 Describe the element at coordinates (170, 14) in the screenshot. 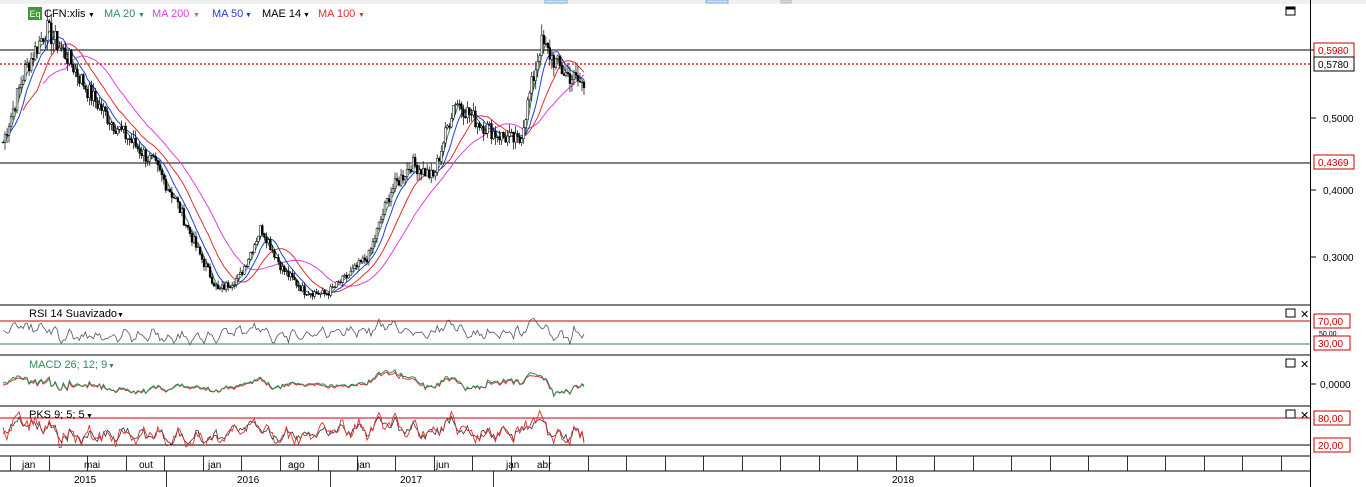

I see `legend-ma200: MA 200` at that location.